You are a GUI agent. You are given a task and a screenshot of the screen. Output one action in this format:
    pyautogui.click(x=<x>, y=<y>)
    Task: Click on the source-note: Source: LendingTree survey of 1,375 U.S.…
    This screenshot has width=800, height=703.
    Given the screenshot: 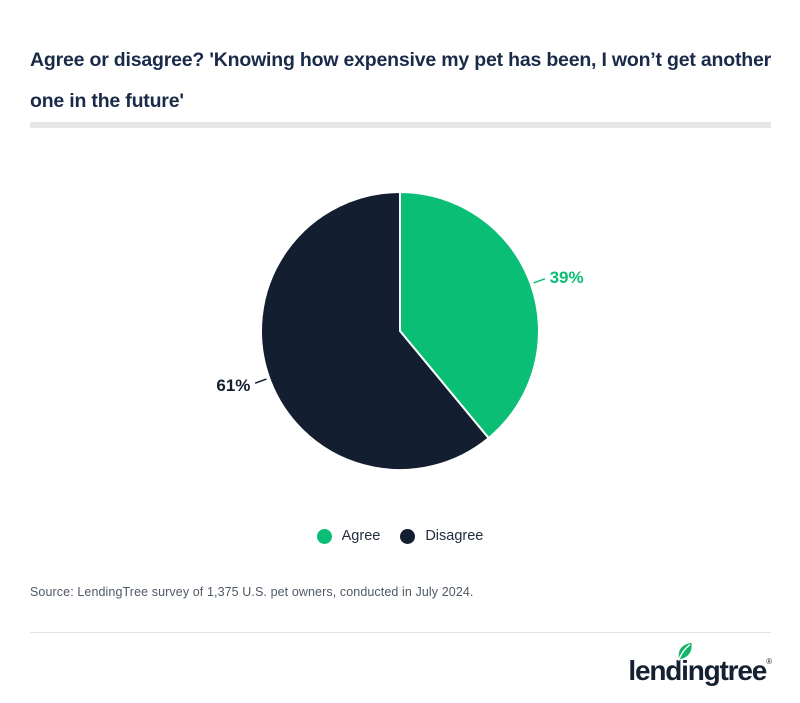 What is the action you would take?
    pyautogui.click(x=252, y=592)
    